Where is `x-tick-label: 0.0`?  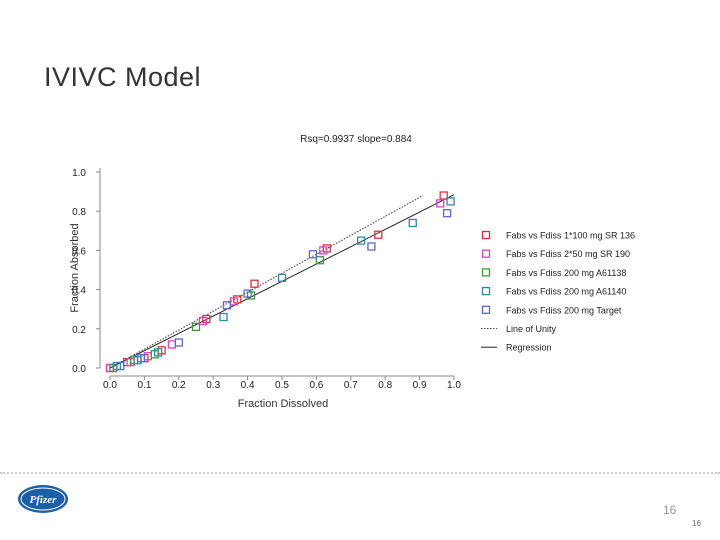 x-tick-label: 0.0 is located at coordinates (110, 385).